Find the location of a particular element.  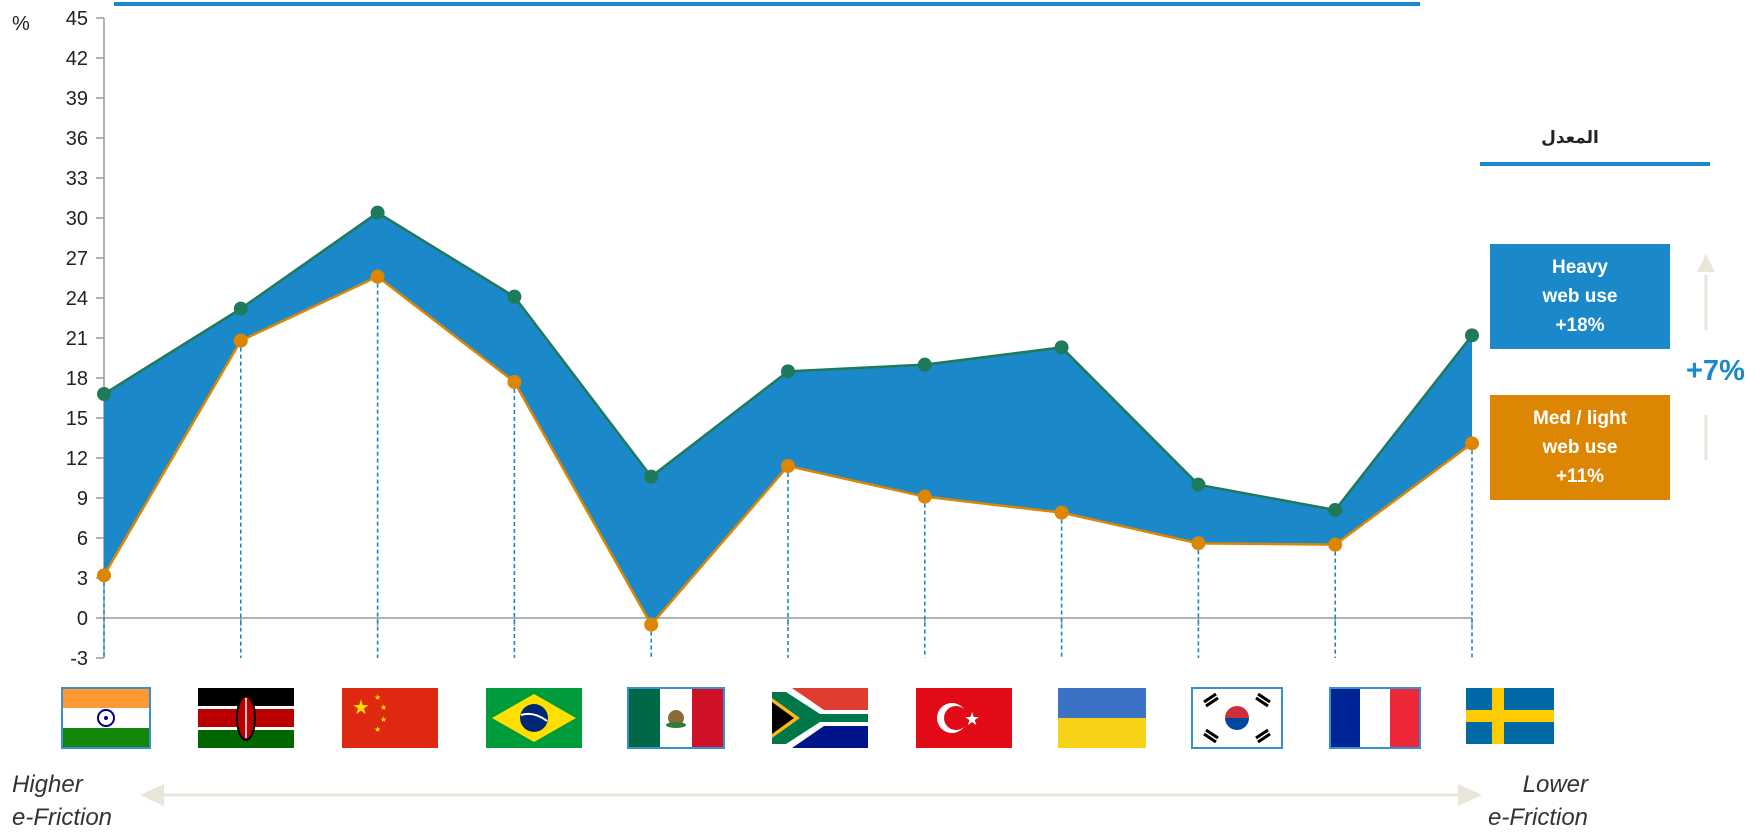

y-tick-label: 33 is located at coordinates (77, 179).